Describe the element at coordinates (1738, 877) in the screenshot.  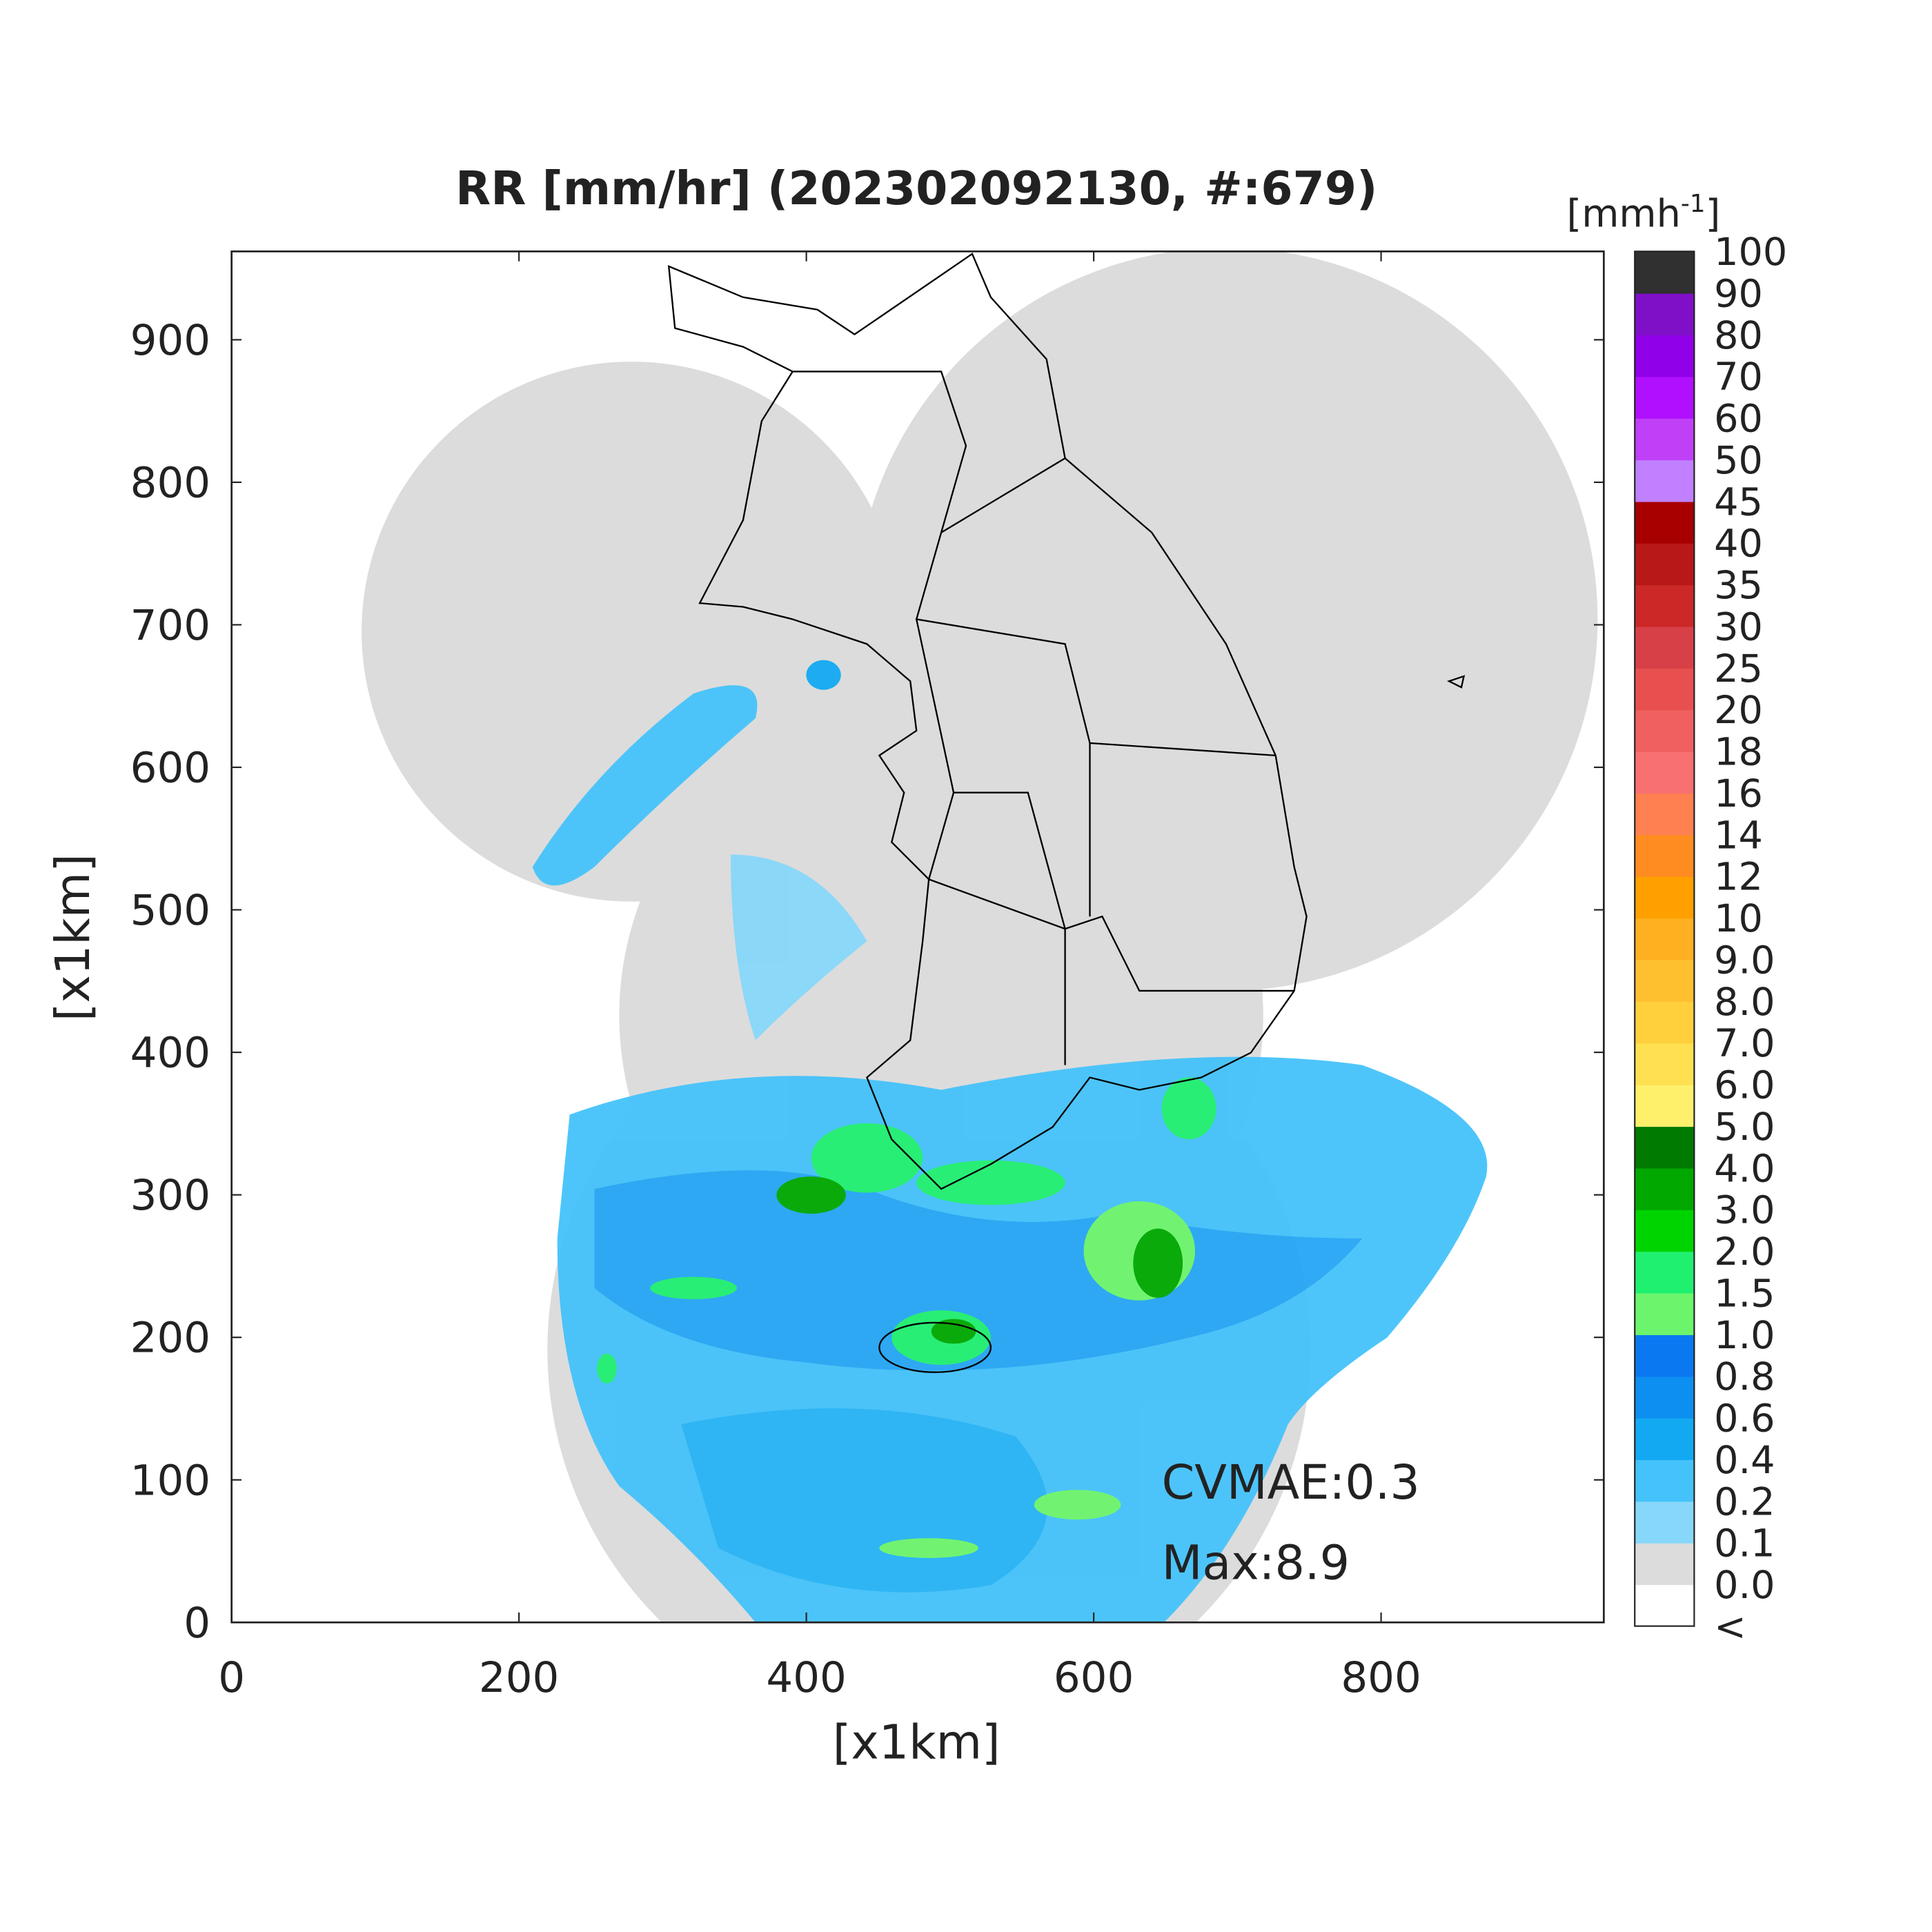
I see `colorbar-tick-label: 12` at that location.